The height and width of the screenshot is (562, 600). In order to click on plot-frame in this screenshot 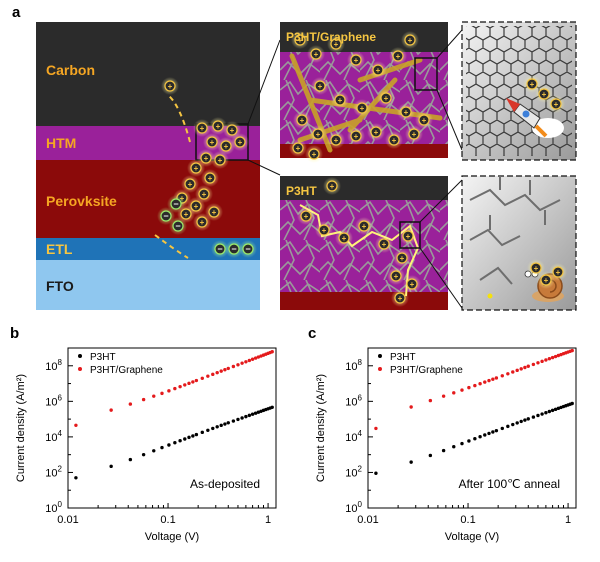, I will do `click(172, 428)`.